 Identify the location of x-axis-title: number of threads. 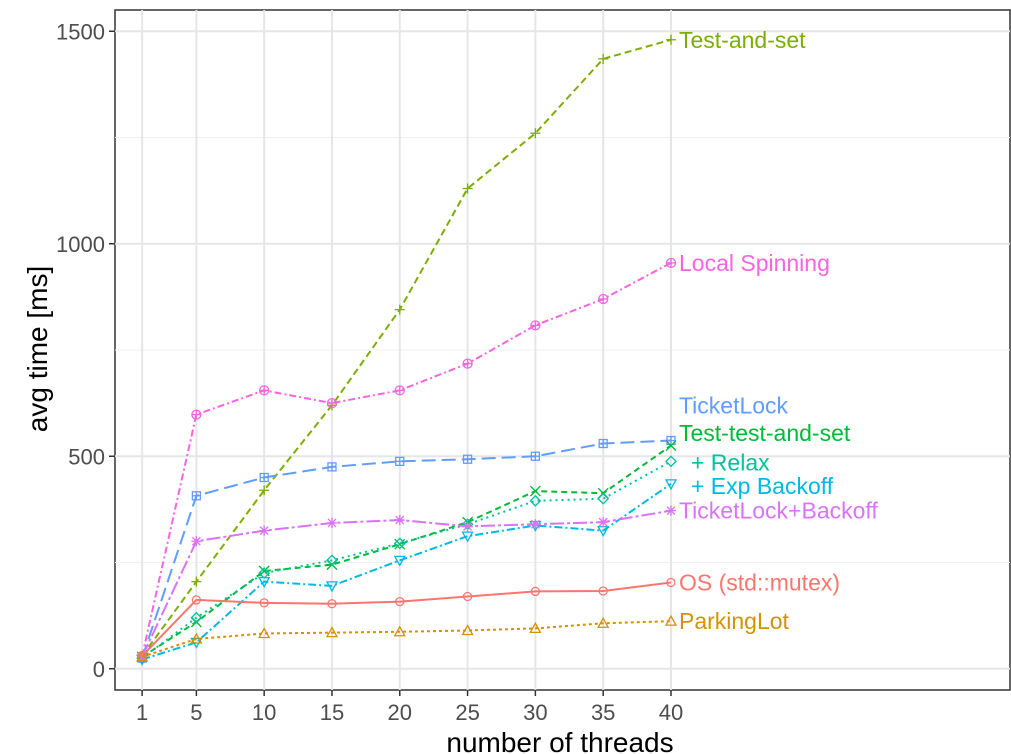
(559, 740).